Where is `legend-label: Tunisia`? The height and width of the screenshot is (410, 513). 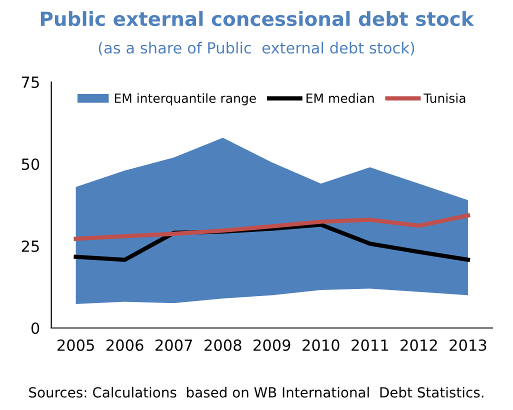
legend-label: Tunisia is located at coordinates (445, 98).